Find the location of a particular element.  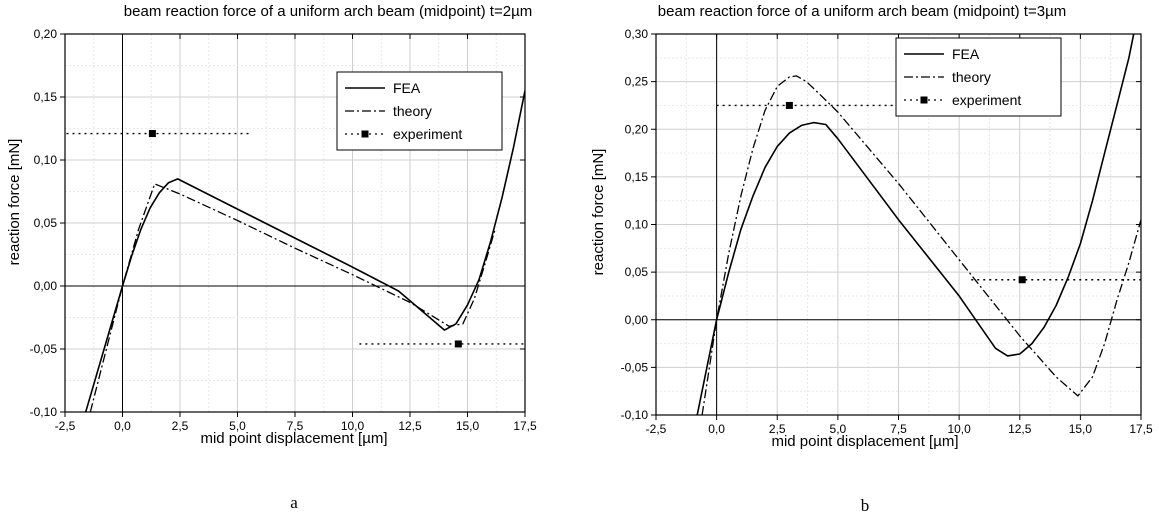

chart-b-y-tick-label: 0,05 is located at coordinates (637, 272).